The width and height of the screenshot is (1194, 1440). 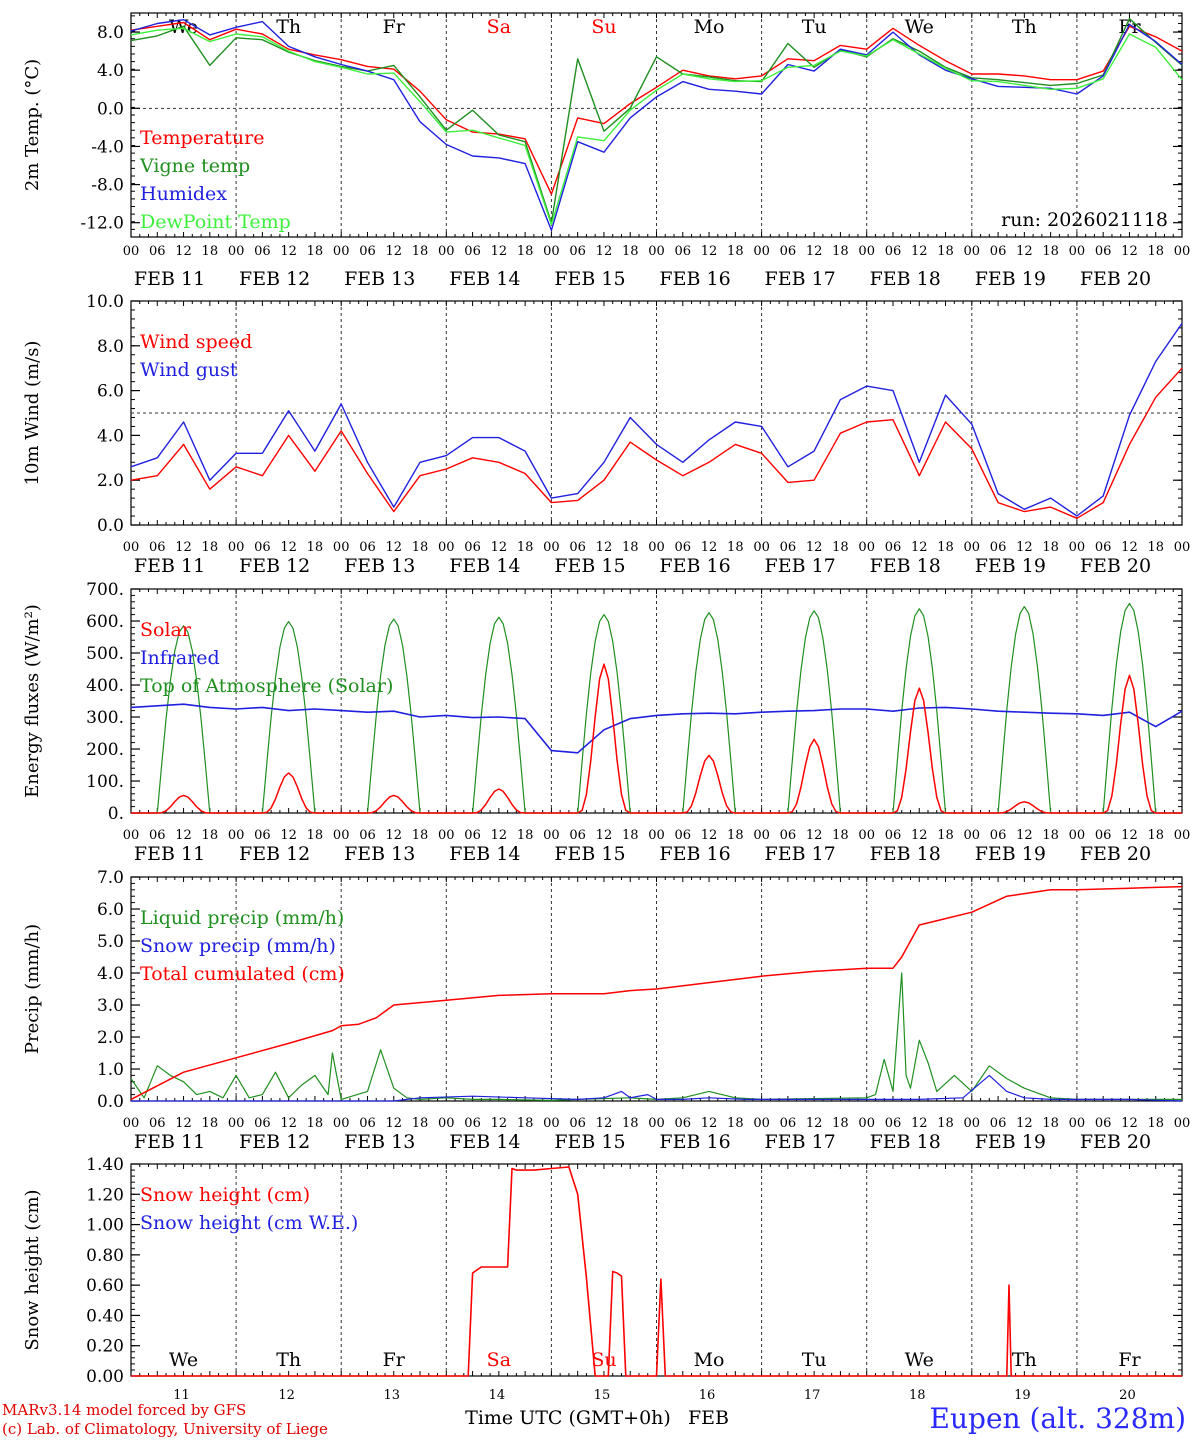 I want to click on y-tick-label: 8.0, so click(x=110, y=347).